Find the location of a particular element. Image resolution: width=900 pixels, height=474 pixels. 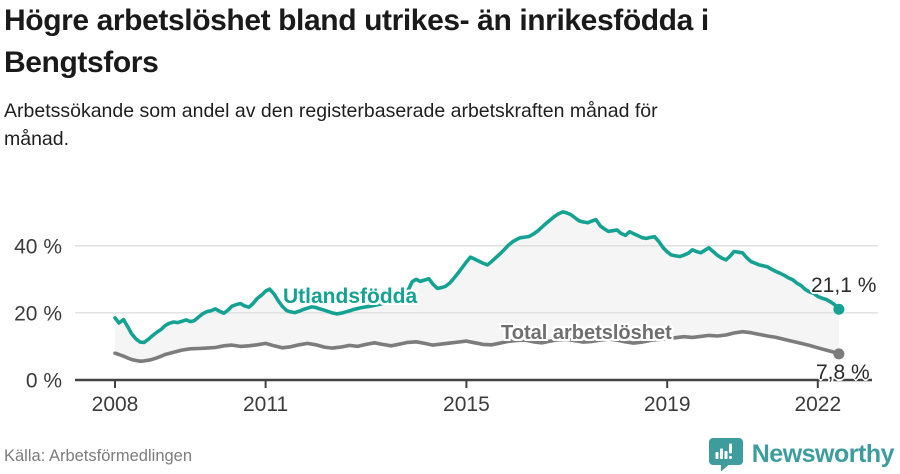

x-tick-label-2015: 2015 is located at coordinates (466, 404).